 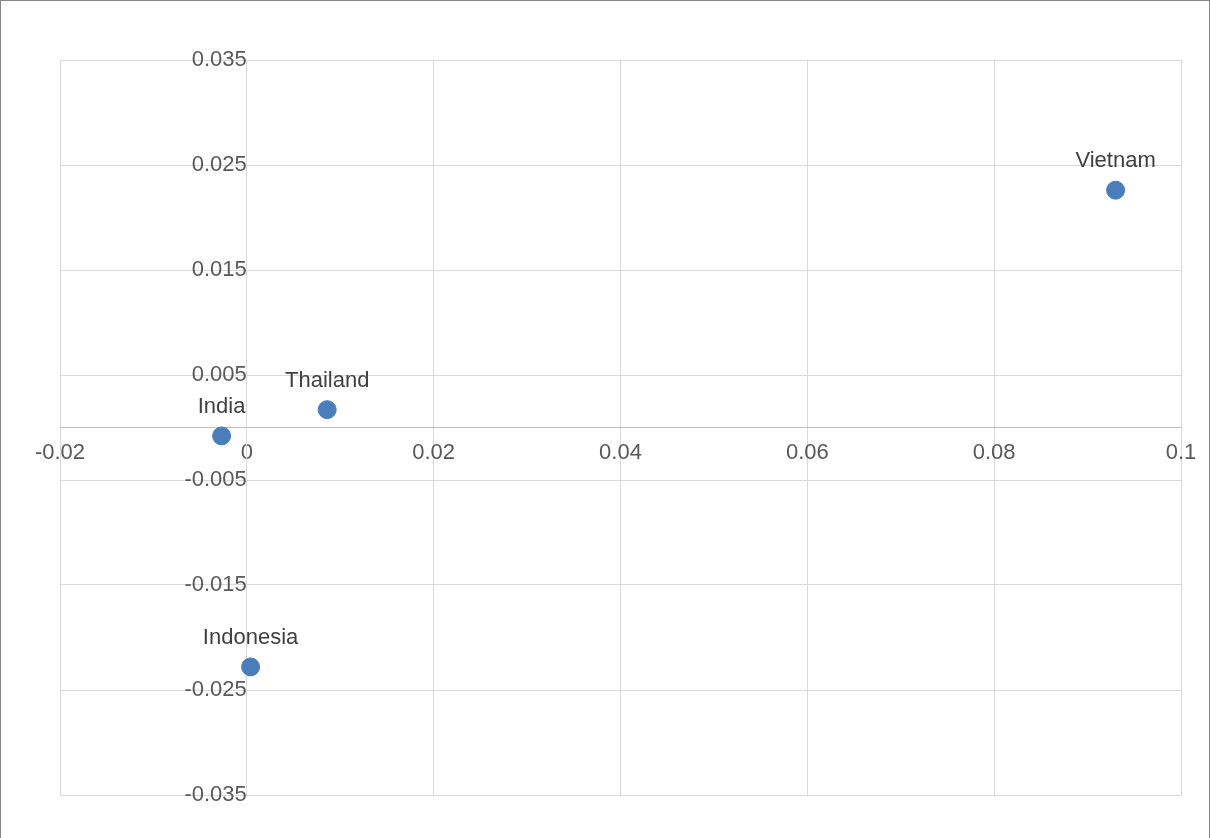 I want to click on x-tick-label: -0.02, so click(x=60, y=451).